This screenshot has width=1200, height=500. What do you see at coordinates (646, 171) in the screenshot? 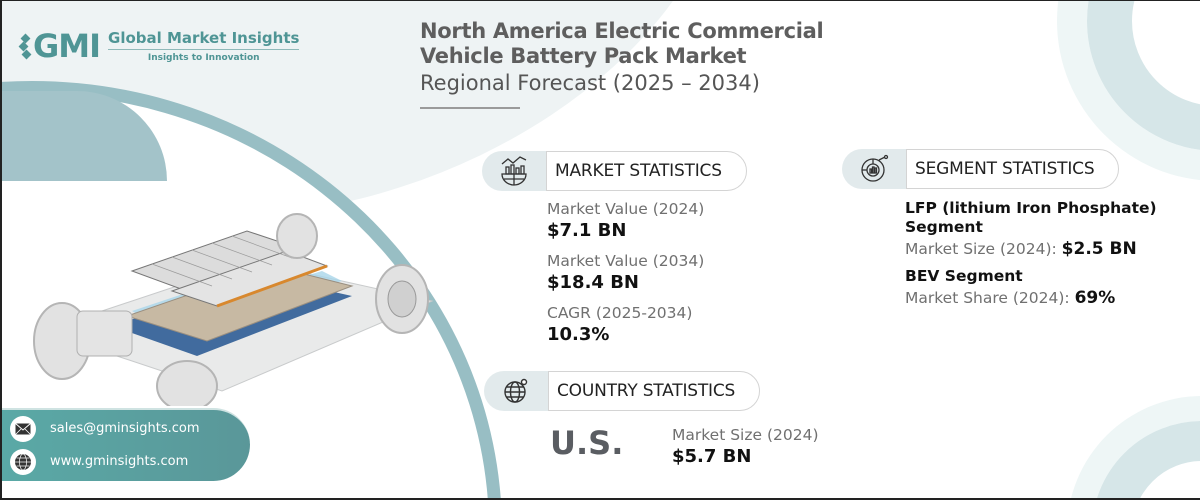
I see `market-statistics-title: MARKET STATISTICS` at bounding box center [646, 171].